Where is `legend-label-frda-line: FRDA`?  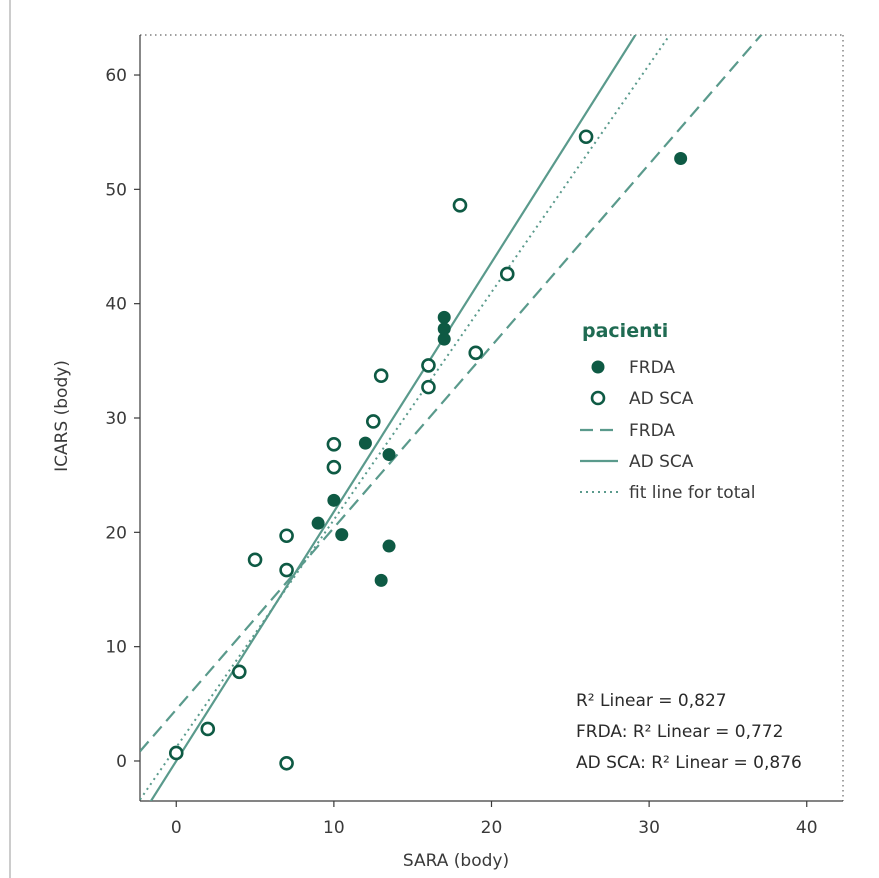 legend-label-frda-line: FRDA is located at coordinates (652, 431).